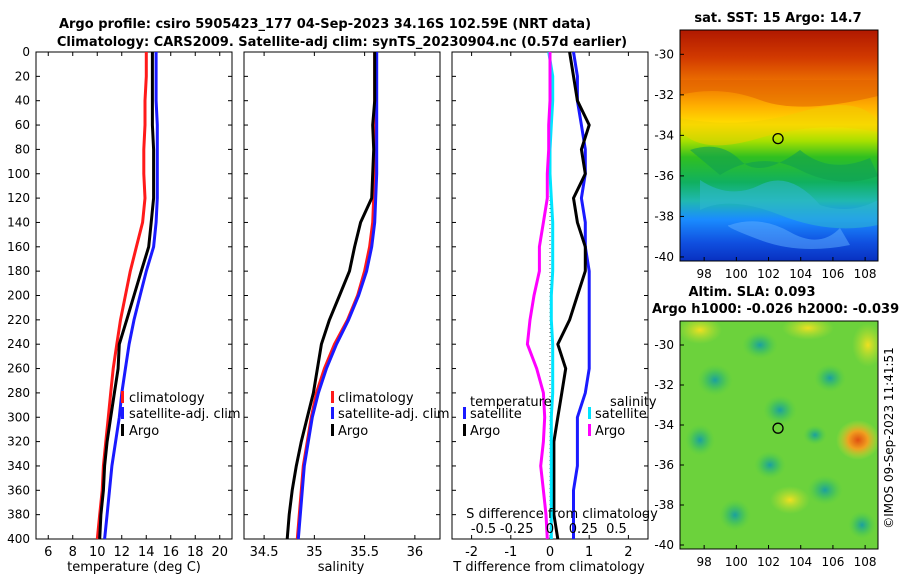 This screenshot has width=900, height=580. Describe the element at coordinates (341, 567) in the screenshot. I see `salinity-xlabel: salinity` at that location.